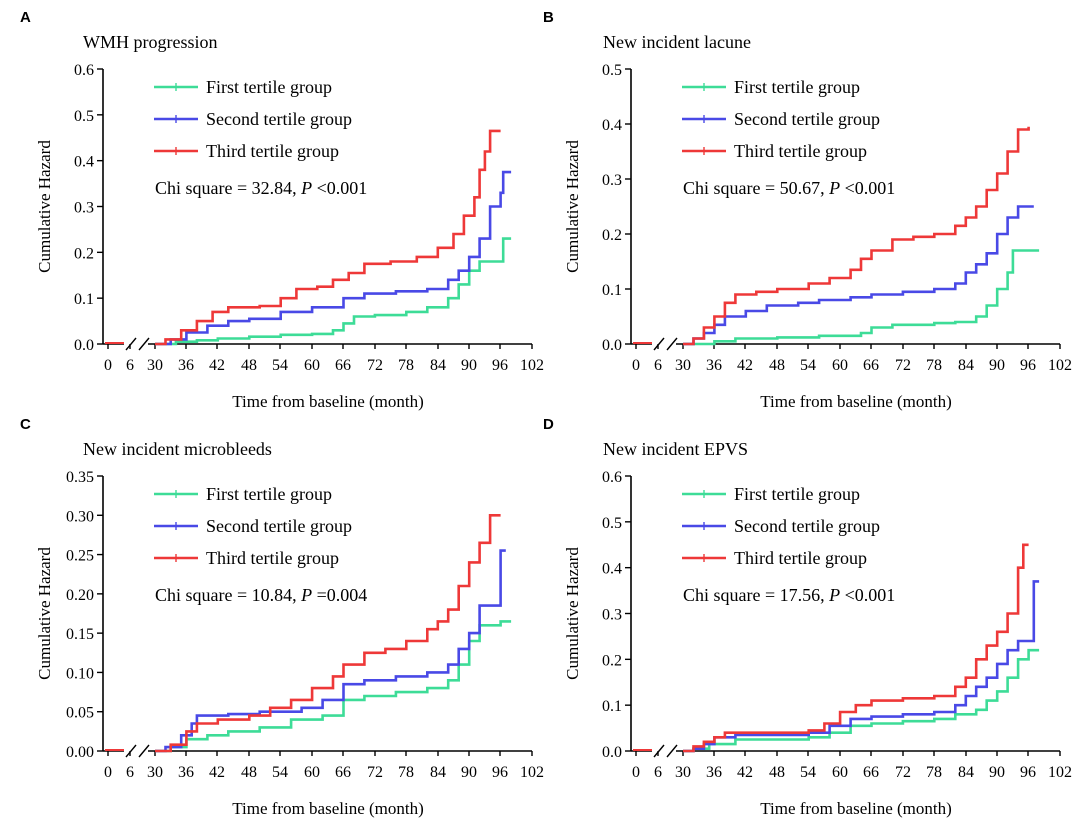 The height and width of the screenshot is (828, 1084). I want to click on chi-text: Chi square = 10.84,, so click(228, 595).